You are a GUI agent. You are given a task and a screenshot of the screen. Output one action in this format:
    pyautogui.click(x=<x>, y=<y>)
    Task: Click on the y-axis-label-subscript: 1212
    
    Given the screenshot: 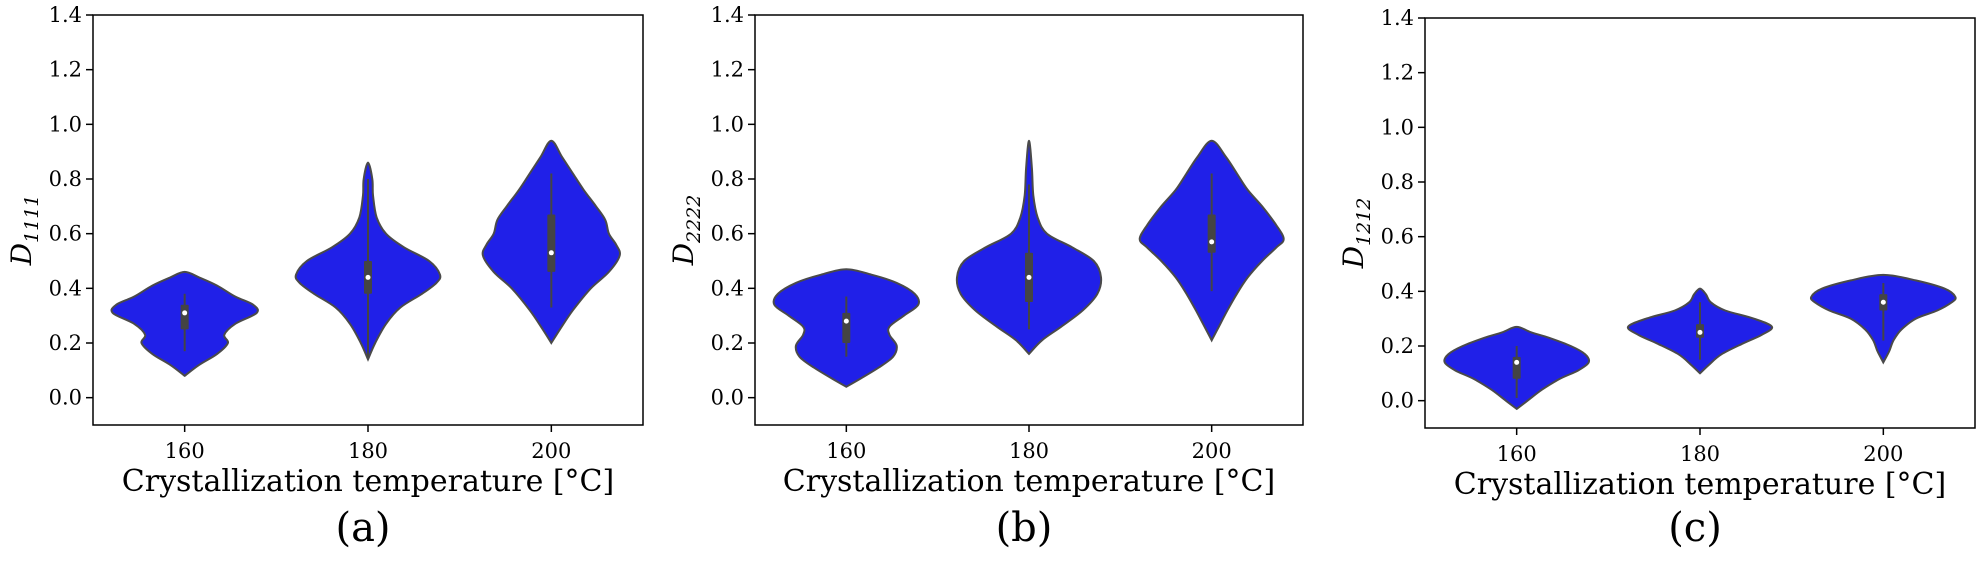 What is the action you would take?
    pyautogui.click(x=1364, y=222)
    